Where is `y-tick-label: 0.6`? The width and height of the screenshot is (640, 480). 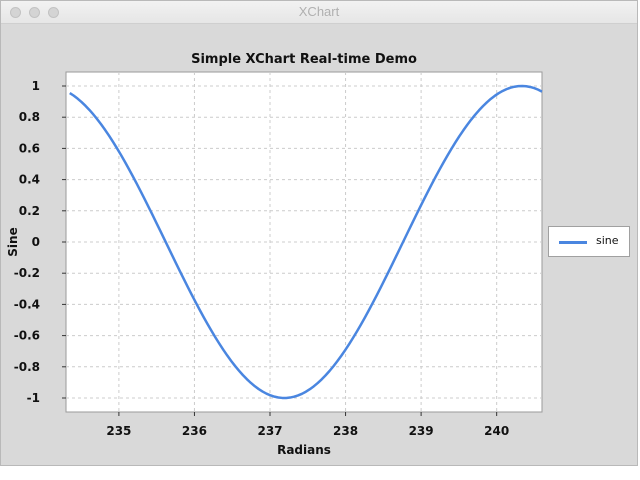
y-tick-label: 0.6 is located at coordinates (29, 148).